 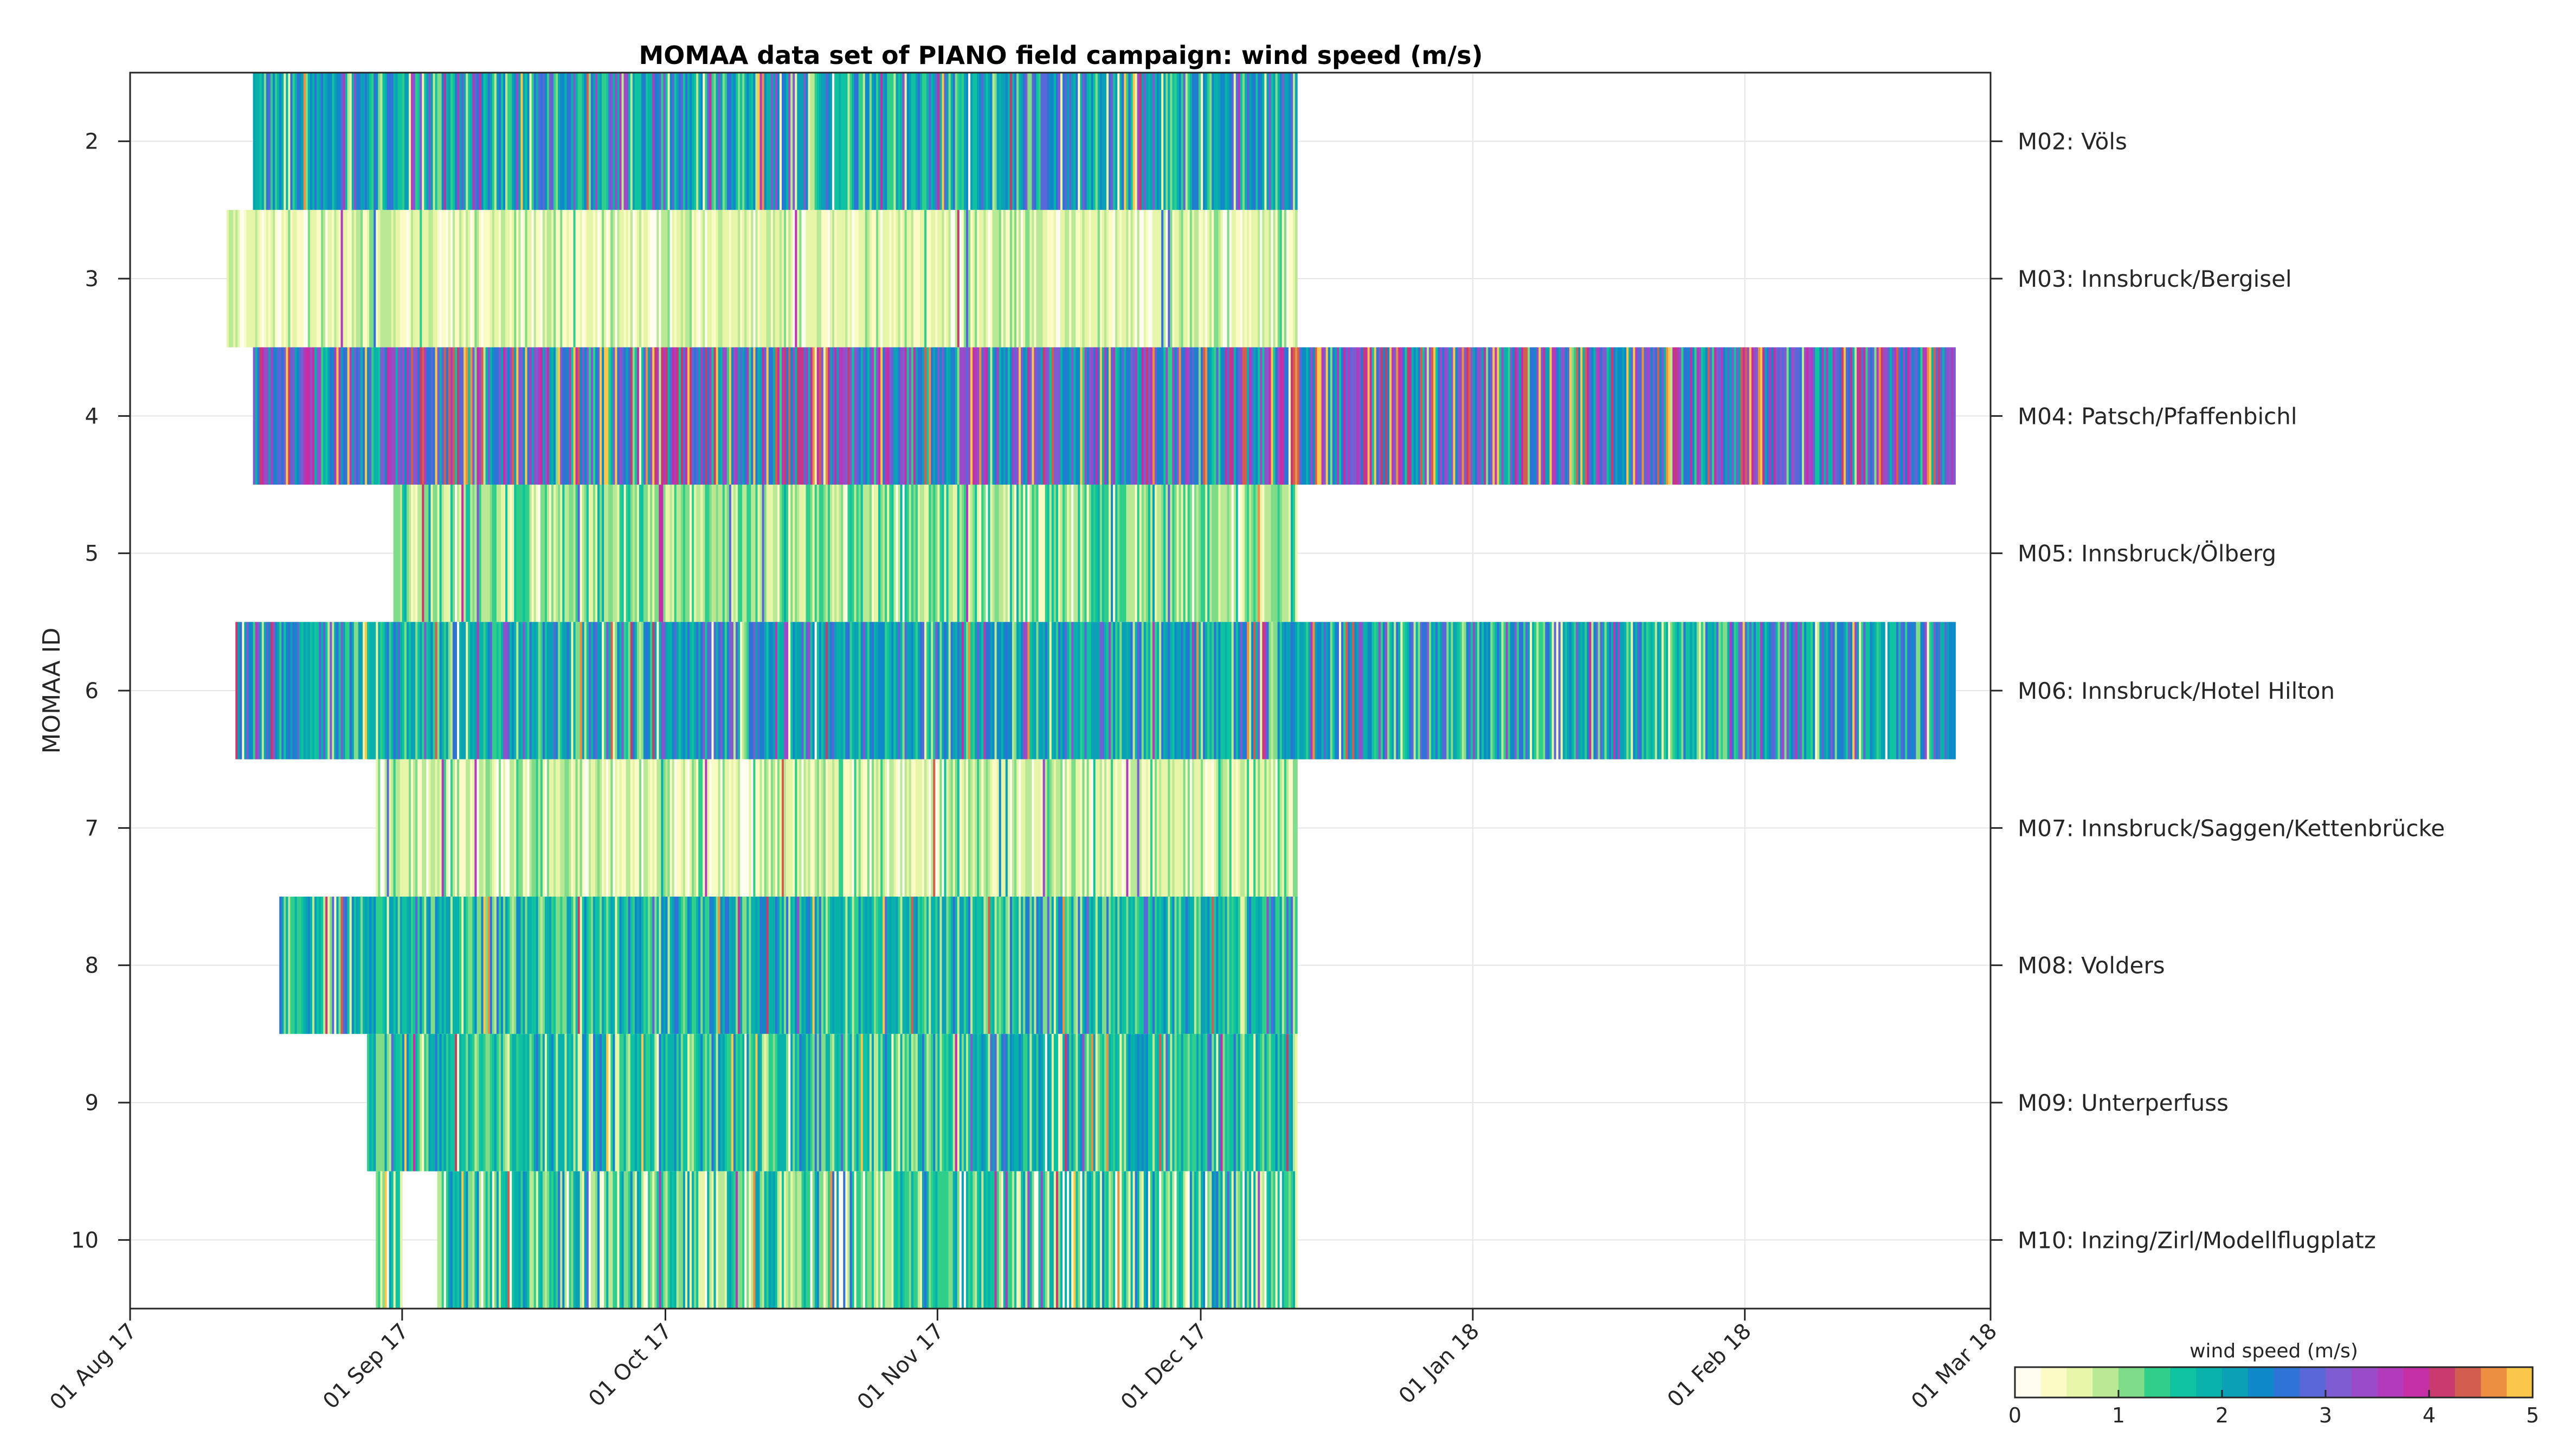 What do you see at coordinates (92, 142) in the screenshot?
I see `y-tick-label: 2` at bounding box center [92, 142].